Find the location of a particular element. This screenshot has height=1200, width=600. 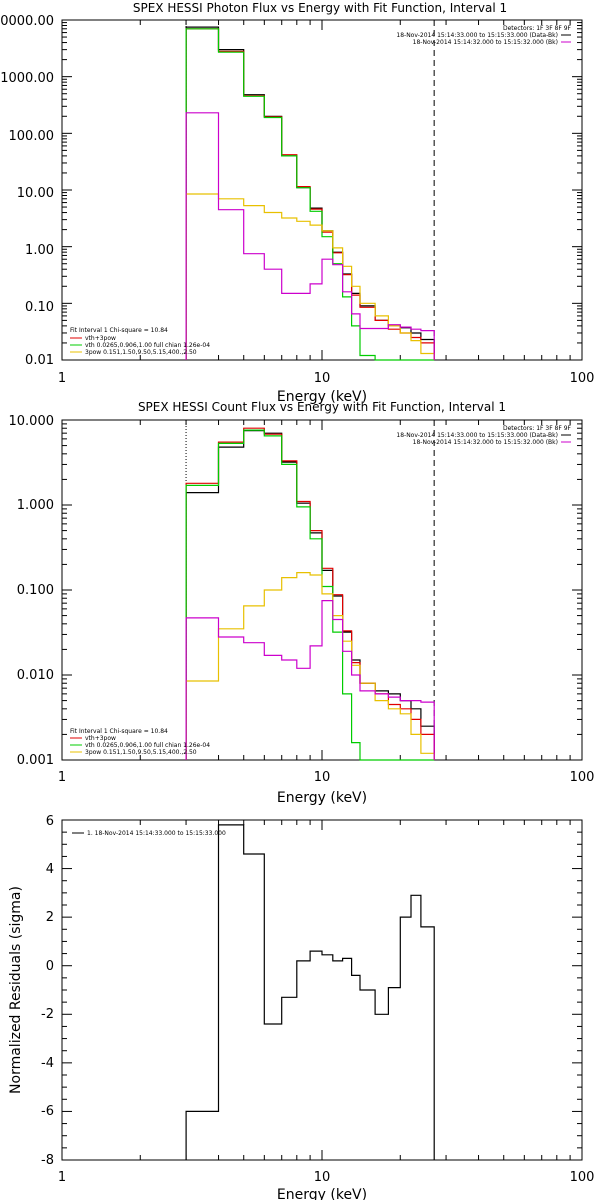

y-tick-labels: 0.001 0.010 0.100 1.000 10.000 is located at coordinates (32, 591).